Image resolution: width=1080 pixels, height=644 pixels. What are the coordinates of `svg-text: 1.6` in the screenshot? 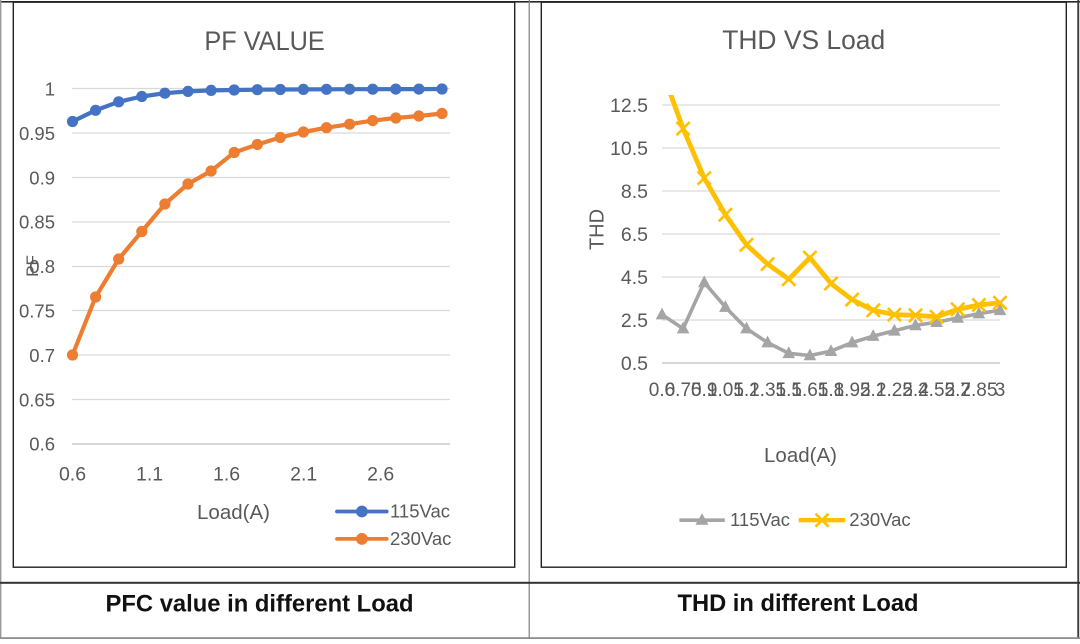 It's located at (226, 474).